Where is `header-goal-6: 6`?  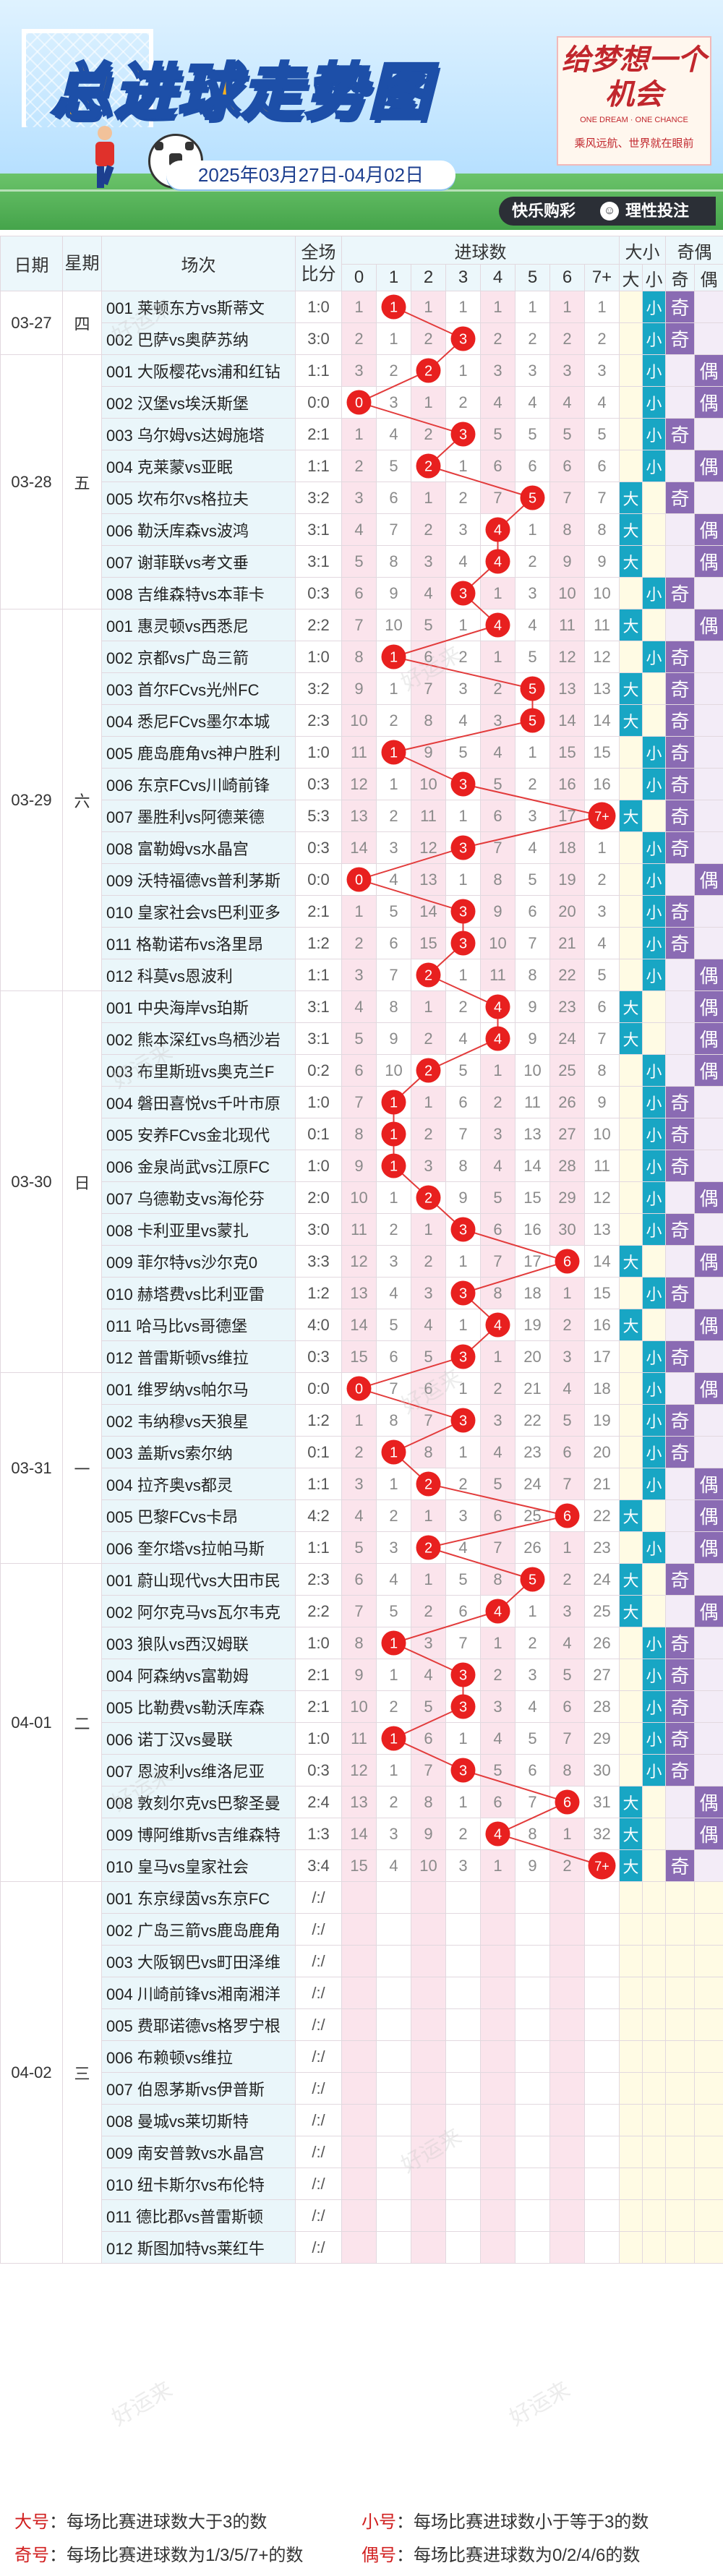
header-goal-6: 6 is located at coordinates (567, 277).